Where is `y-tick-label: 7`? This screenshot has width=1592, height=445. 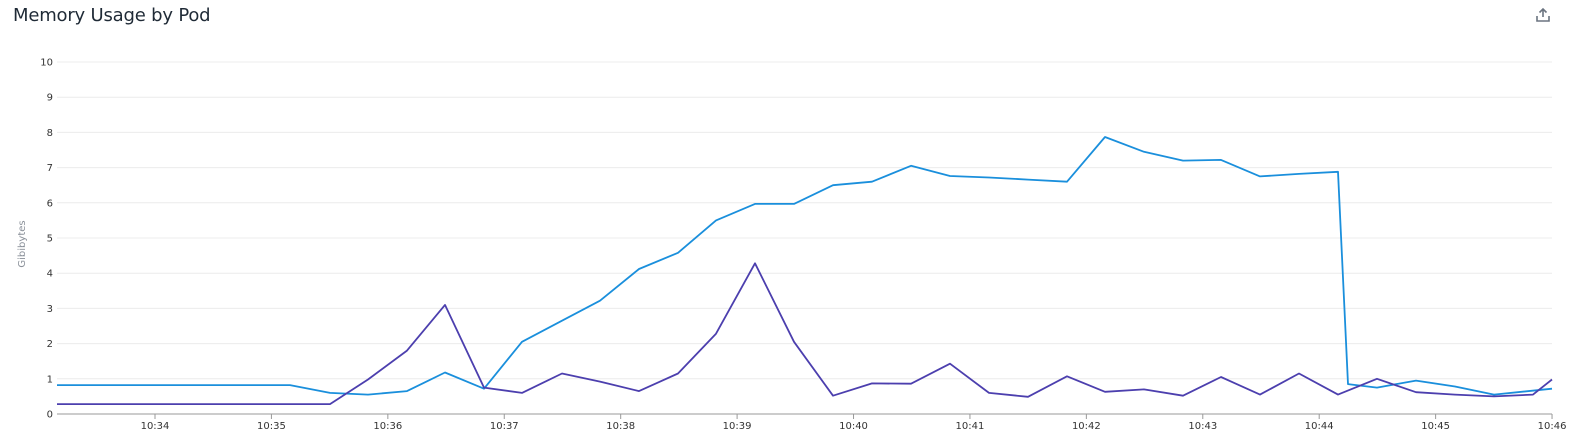 y-tick-label: 7 is located at coordinates (50, 168).